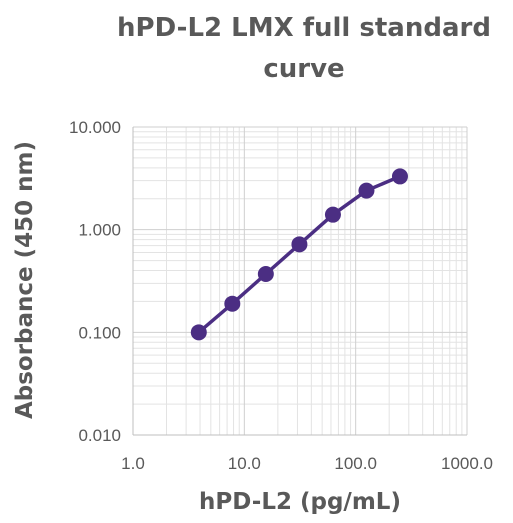 The width and height of the screenshot is (513, 523). Describe the element at coordinates (133, 463) in the screenshot. I see `x-tick-label: 1.0` at that location.